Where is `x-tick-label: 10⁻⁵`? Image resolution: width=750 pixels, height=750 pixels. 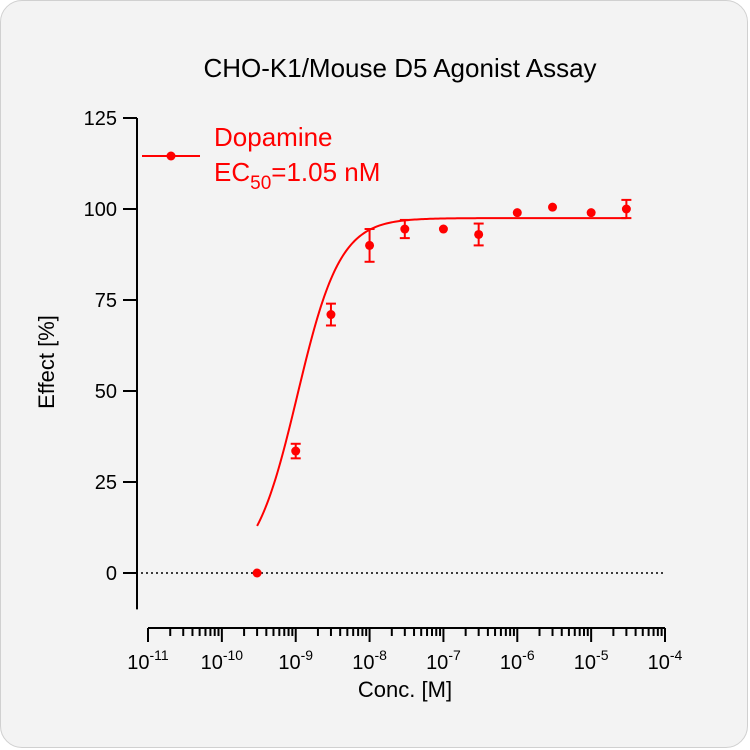 x-tick-label: 10⁻⁵ is located at coordinates (591, 660).